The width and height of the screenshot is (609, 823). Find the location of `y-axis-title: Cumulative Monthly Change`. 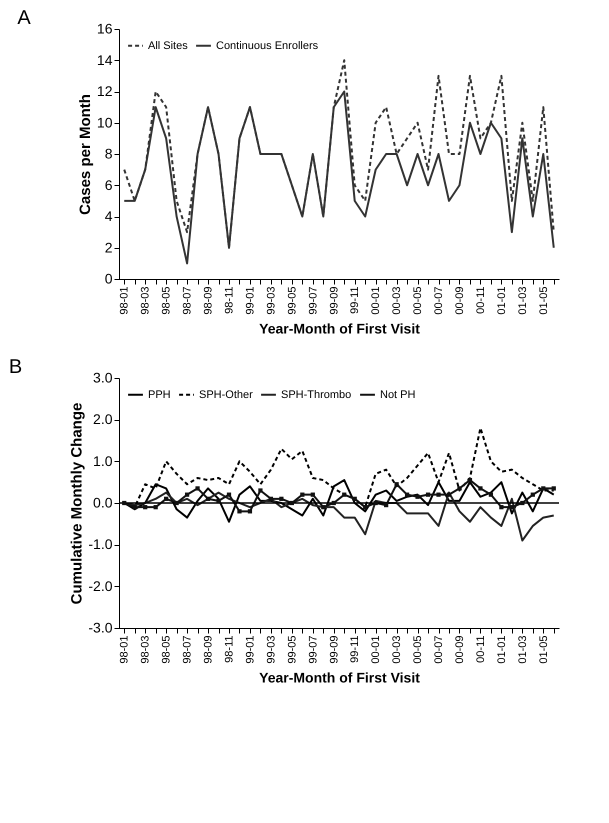

y-axis-title: Cumulative Monthly Change is located at coordinates (77, 503).